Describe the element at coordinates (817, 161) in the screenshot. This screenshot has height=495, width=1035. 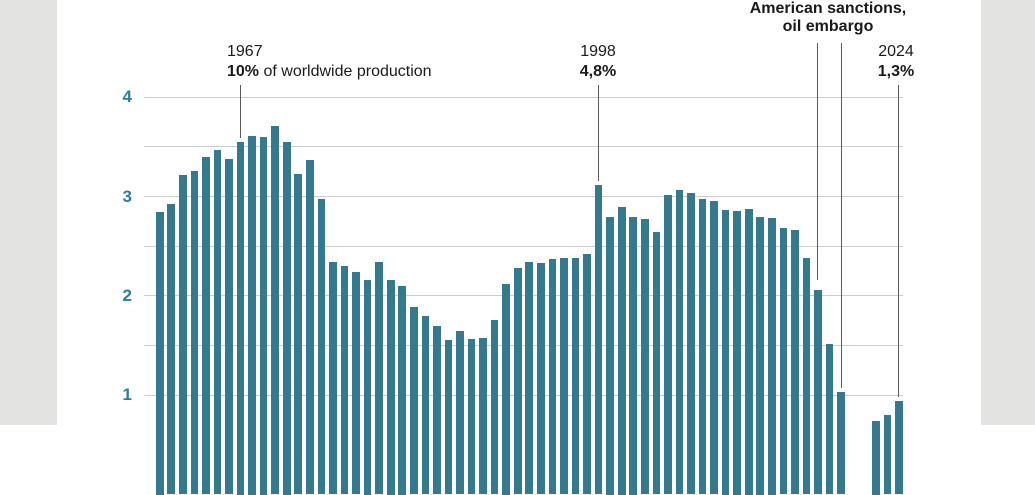
I see `annotation-sanctions-pointer-line-2017` at that location.